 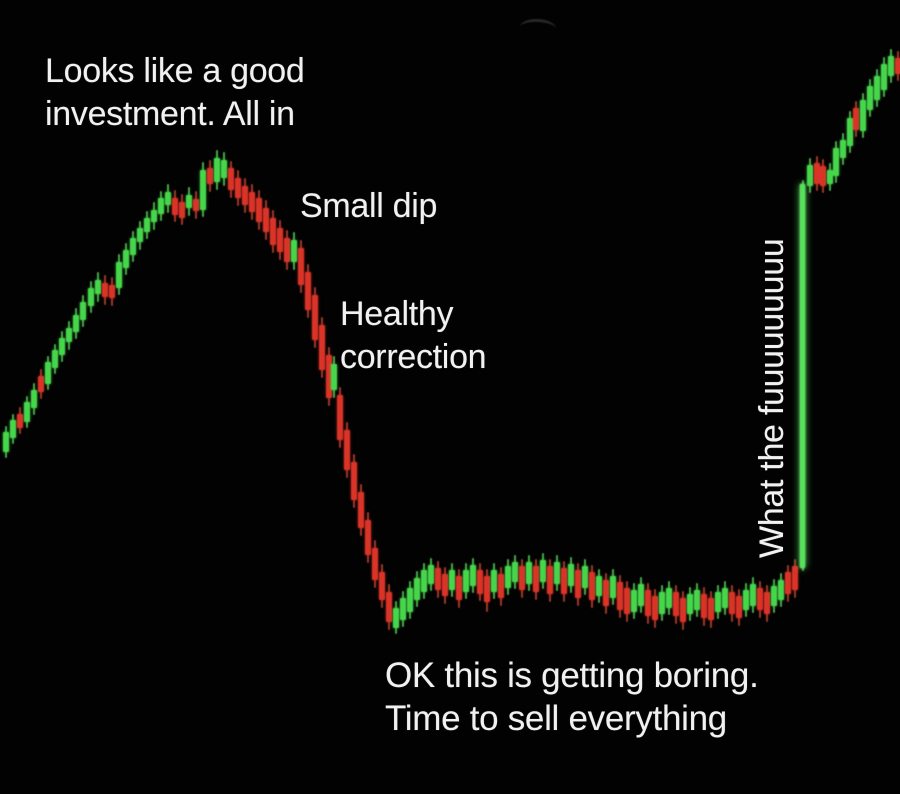 What do you see at coordinates (170, 114) in the screenshot?
I see `annotation-line: investment. All in` at bounding box center [170, 114].